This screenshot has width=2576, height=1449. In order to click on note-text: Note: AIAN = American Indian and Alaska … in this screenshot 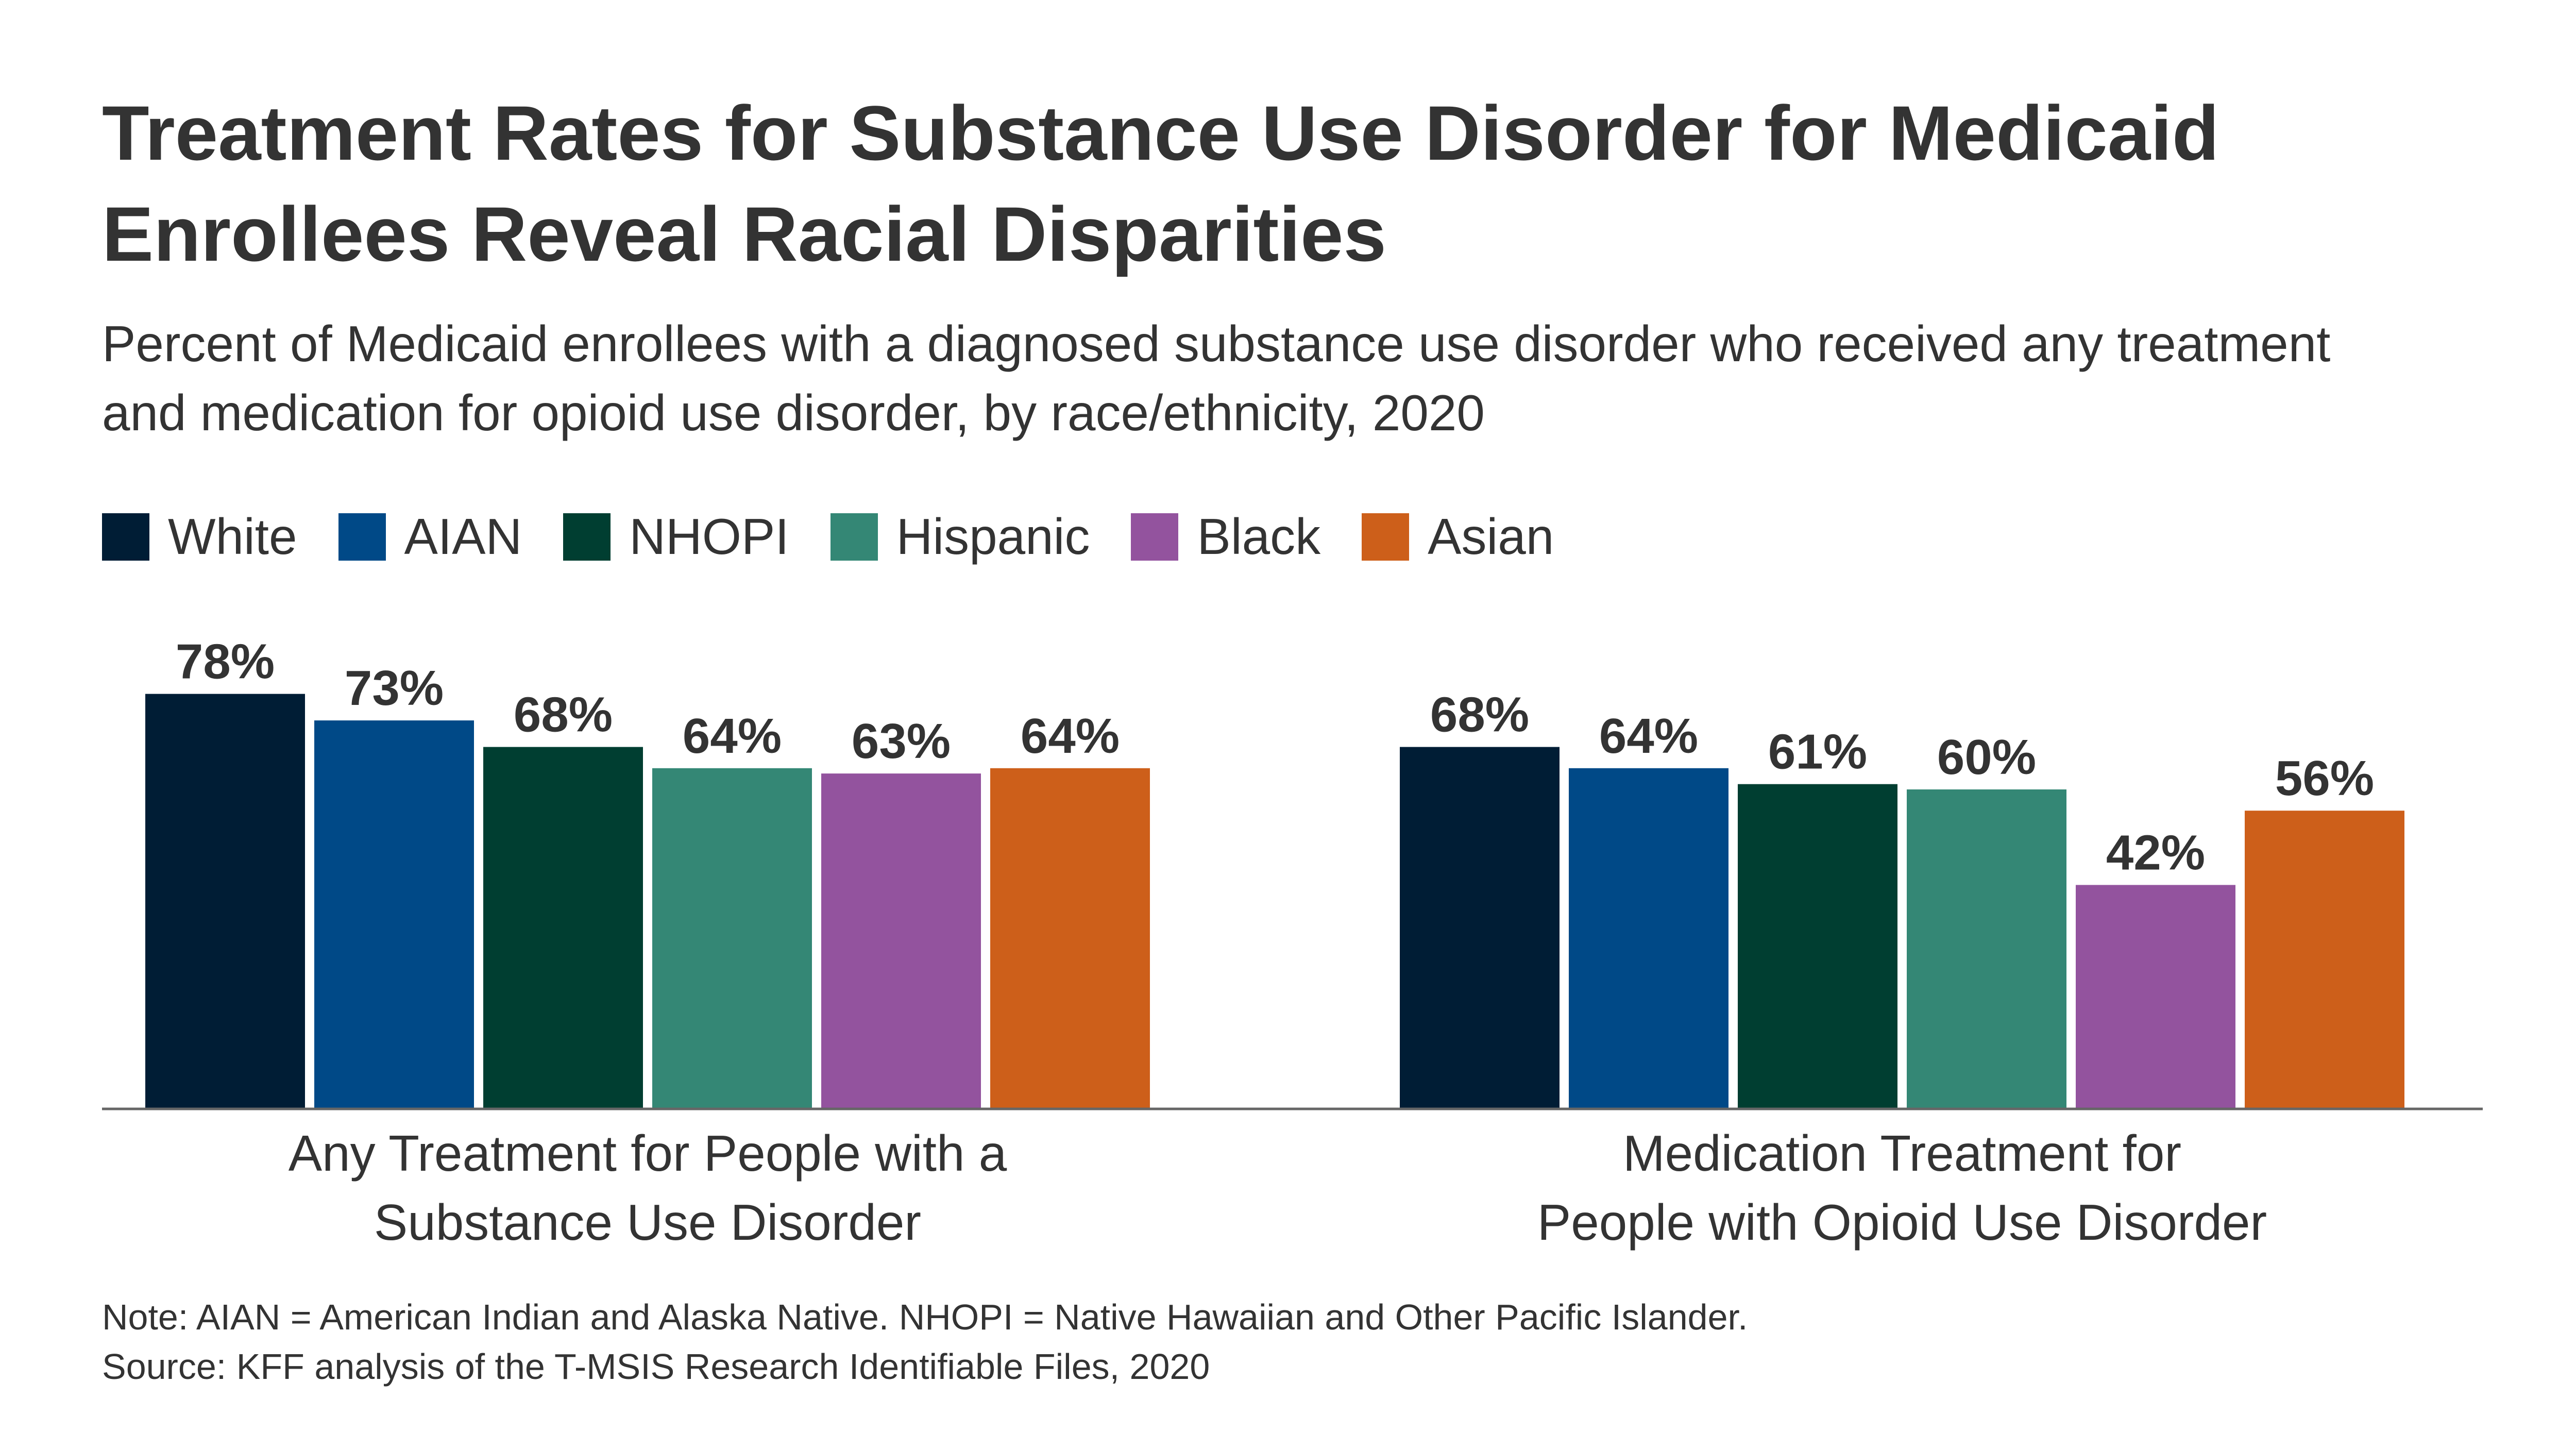, I will do `click(925, 1317)`.